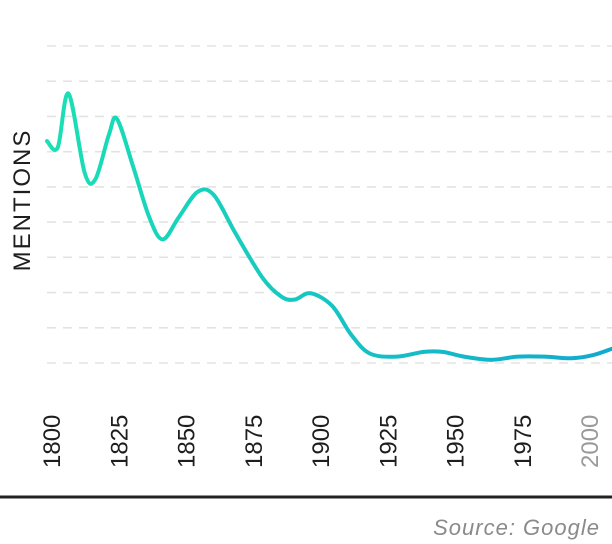 This screenshot has height=544, width=612. I want to click on x-tick-label: 1850, so click(187, 441).